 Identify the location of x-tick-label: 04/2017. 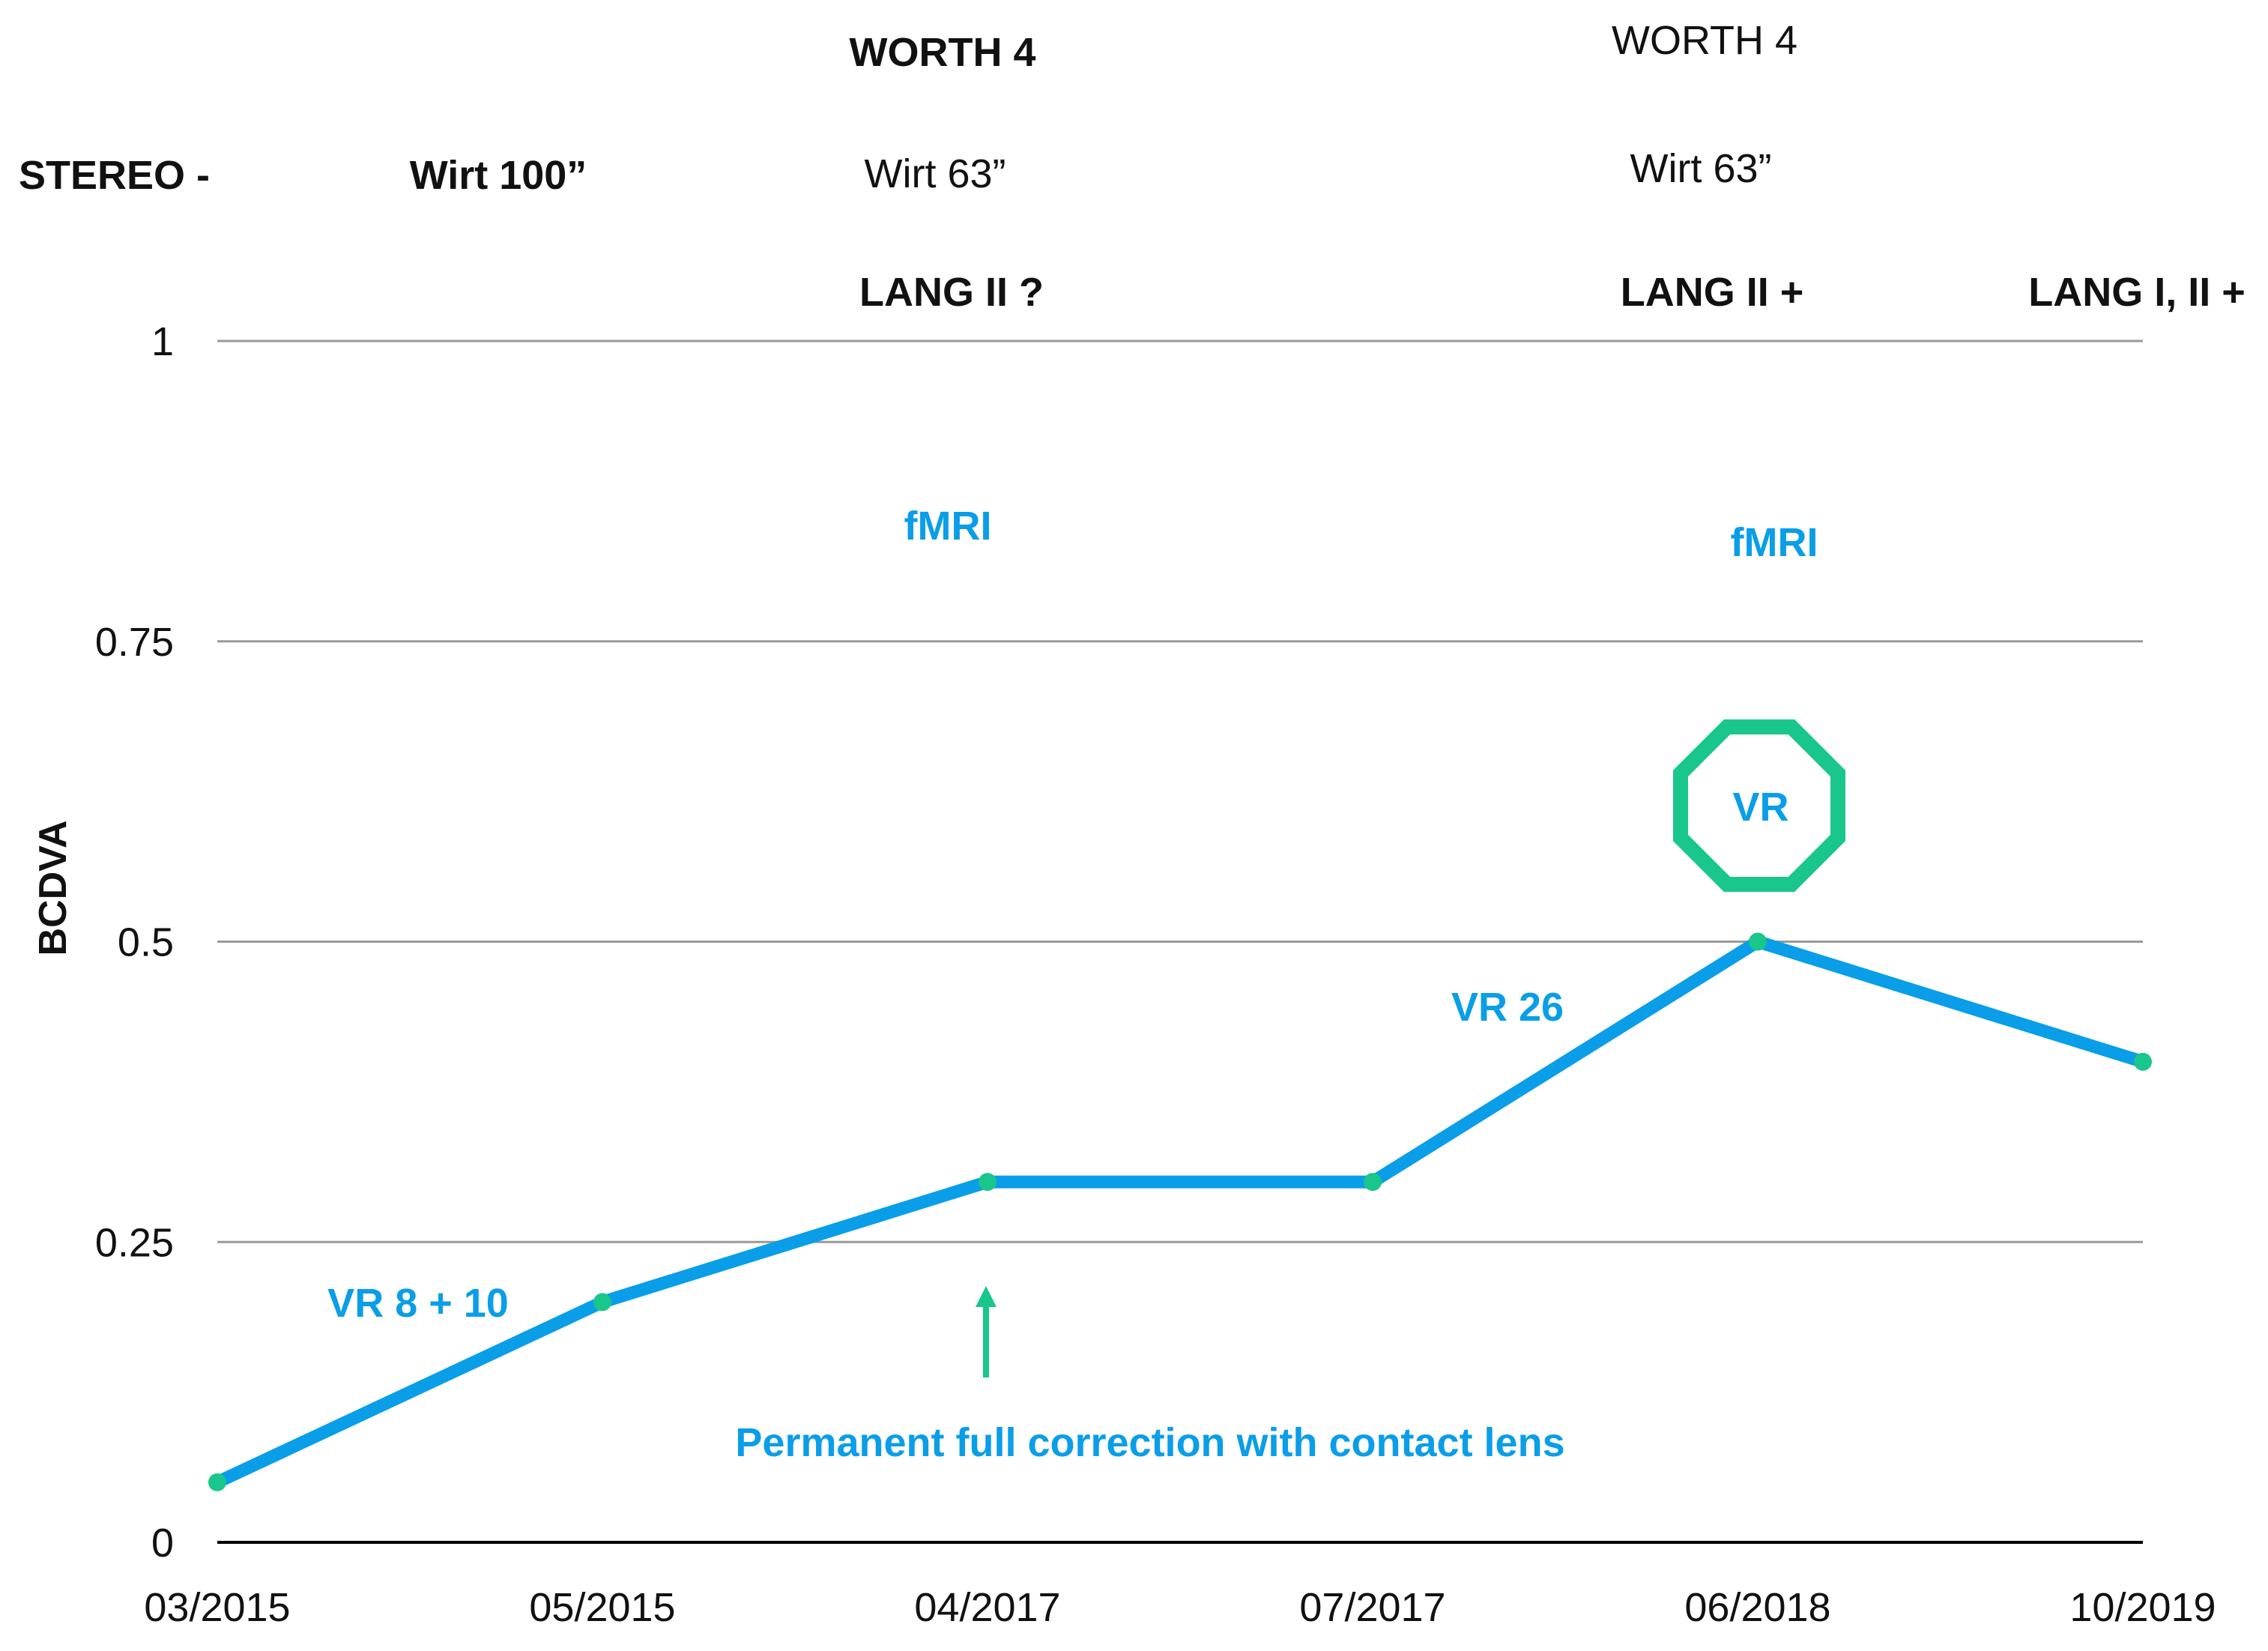
(987, 1607).